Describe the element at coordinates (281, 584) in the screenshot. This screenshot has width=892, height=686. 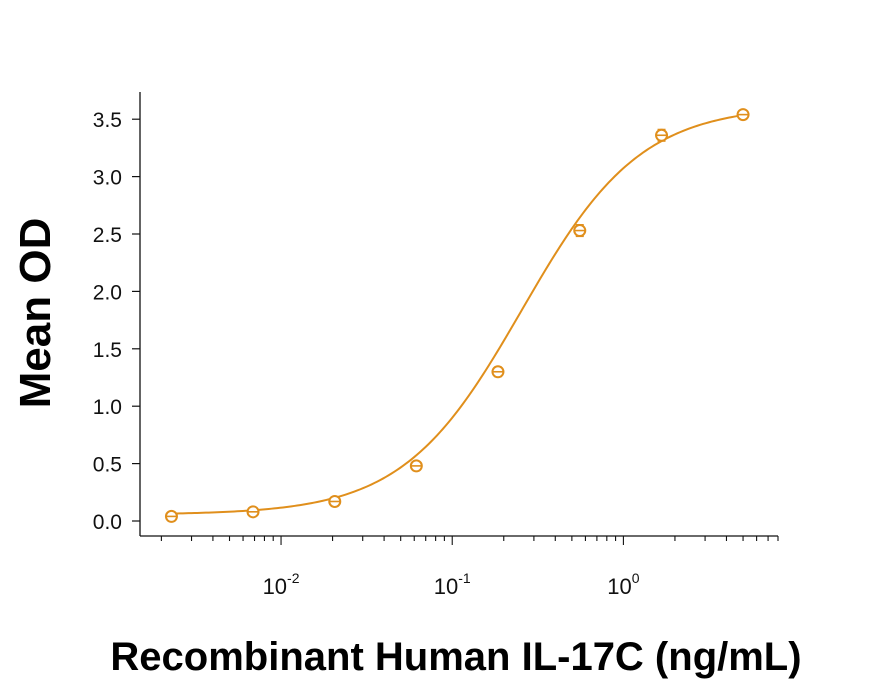
I see `x-tick-label: 10⁻²` at that location.